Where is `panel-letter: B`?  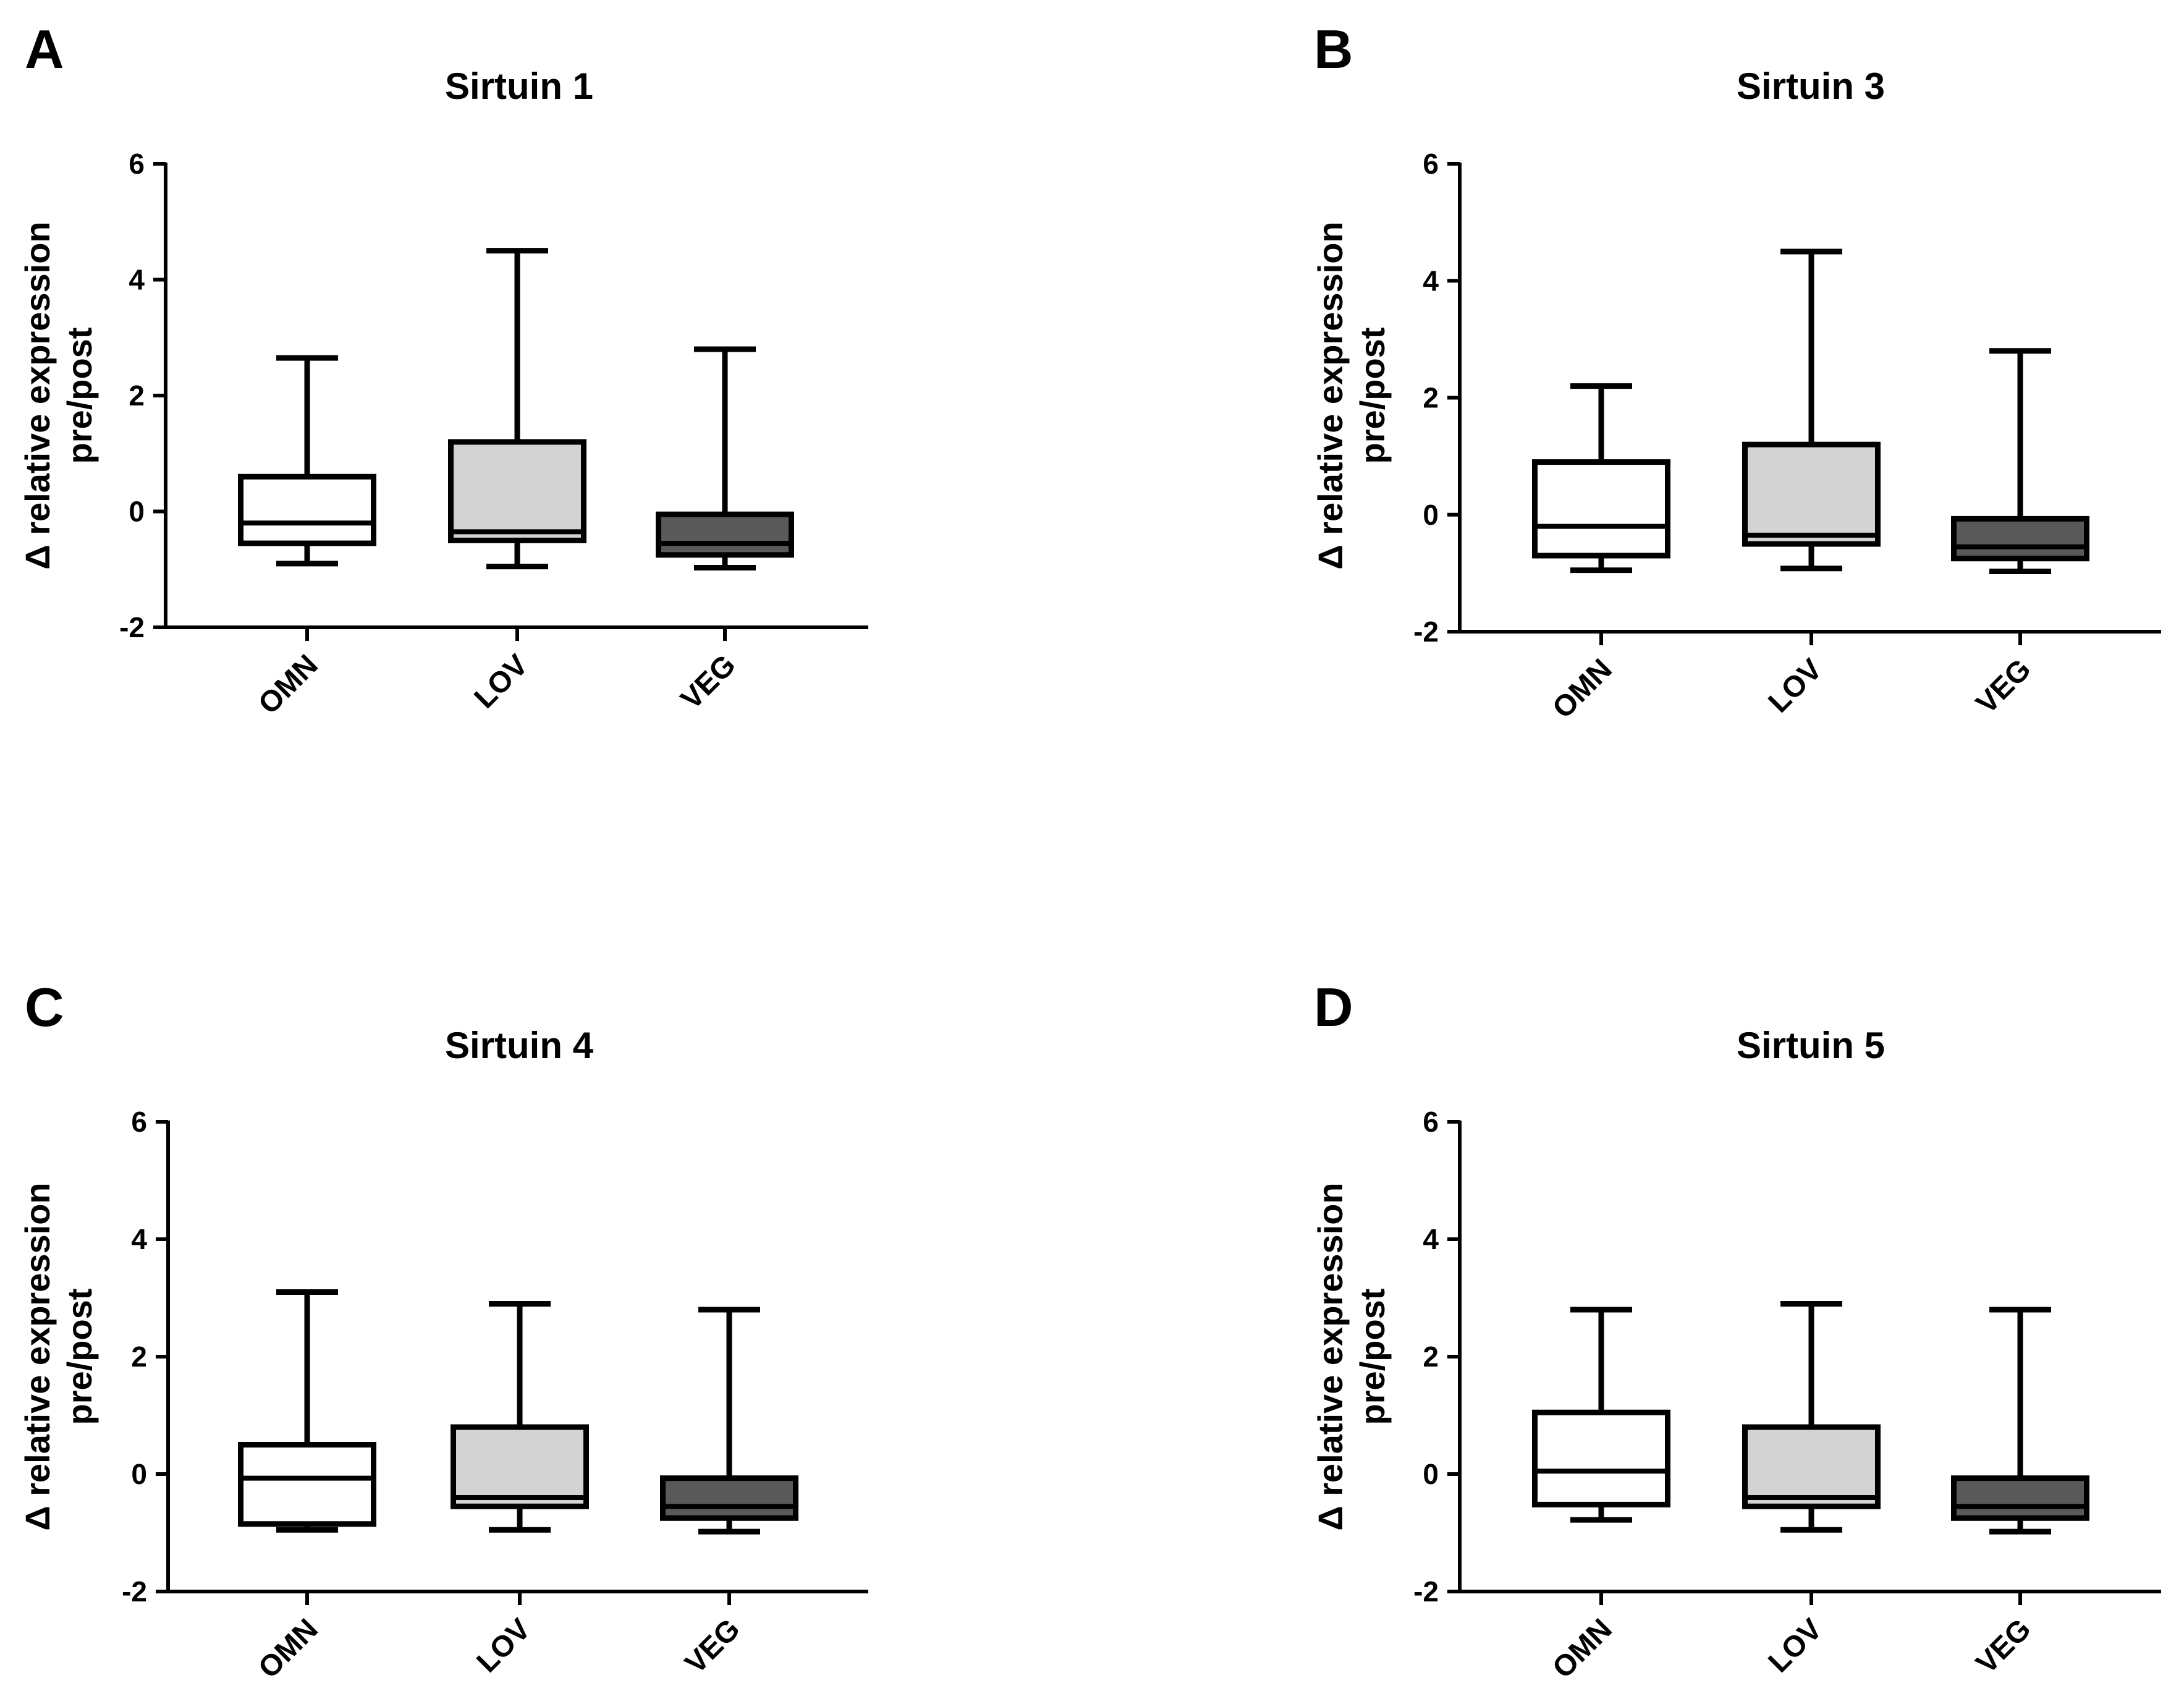
panel-letter: B is located at coordinates (1333, 49).